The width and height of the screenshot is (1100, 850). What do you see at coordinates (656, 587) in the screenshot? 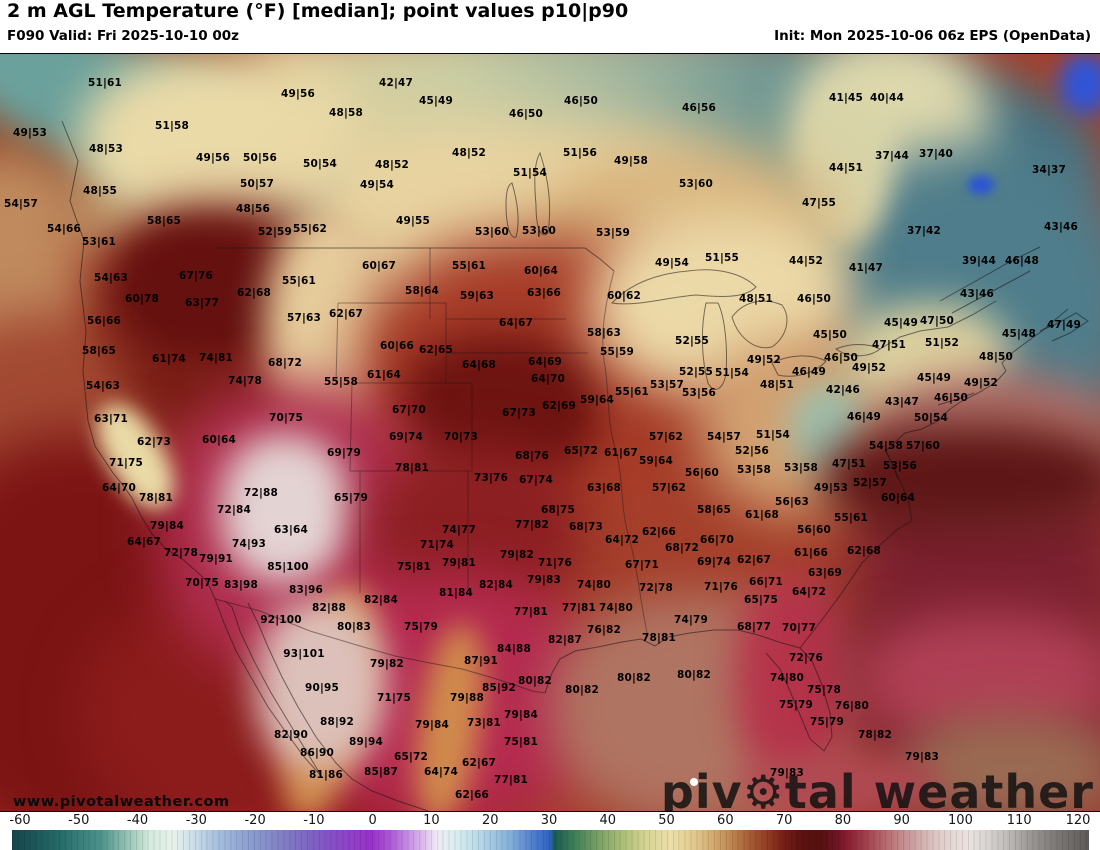
I see `point-value: 72|78` at bounding box center [656, 587].